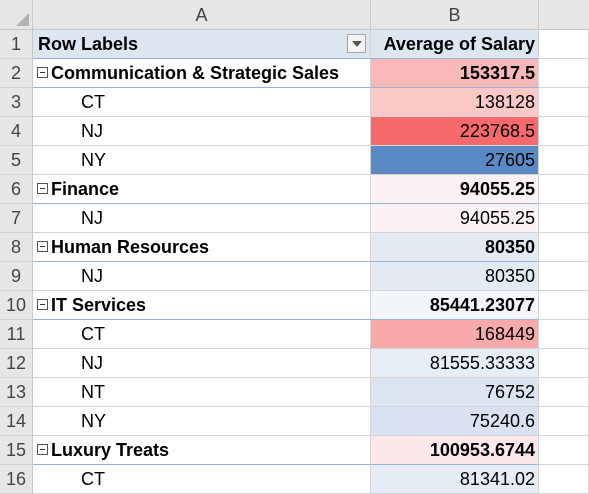  What do you see at coordinates (455, 363) in the screenshot?
I see `salary-value-cell: 81555.33333` at bounding box center [455, 363].